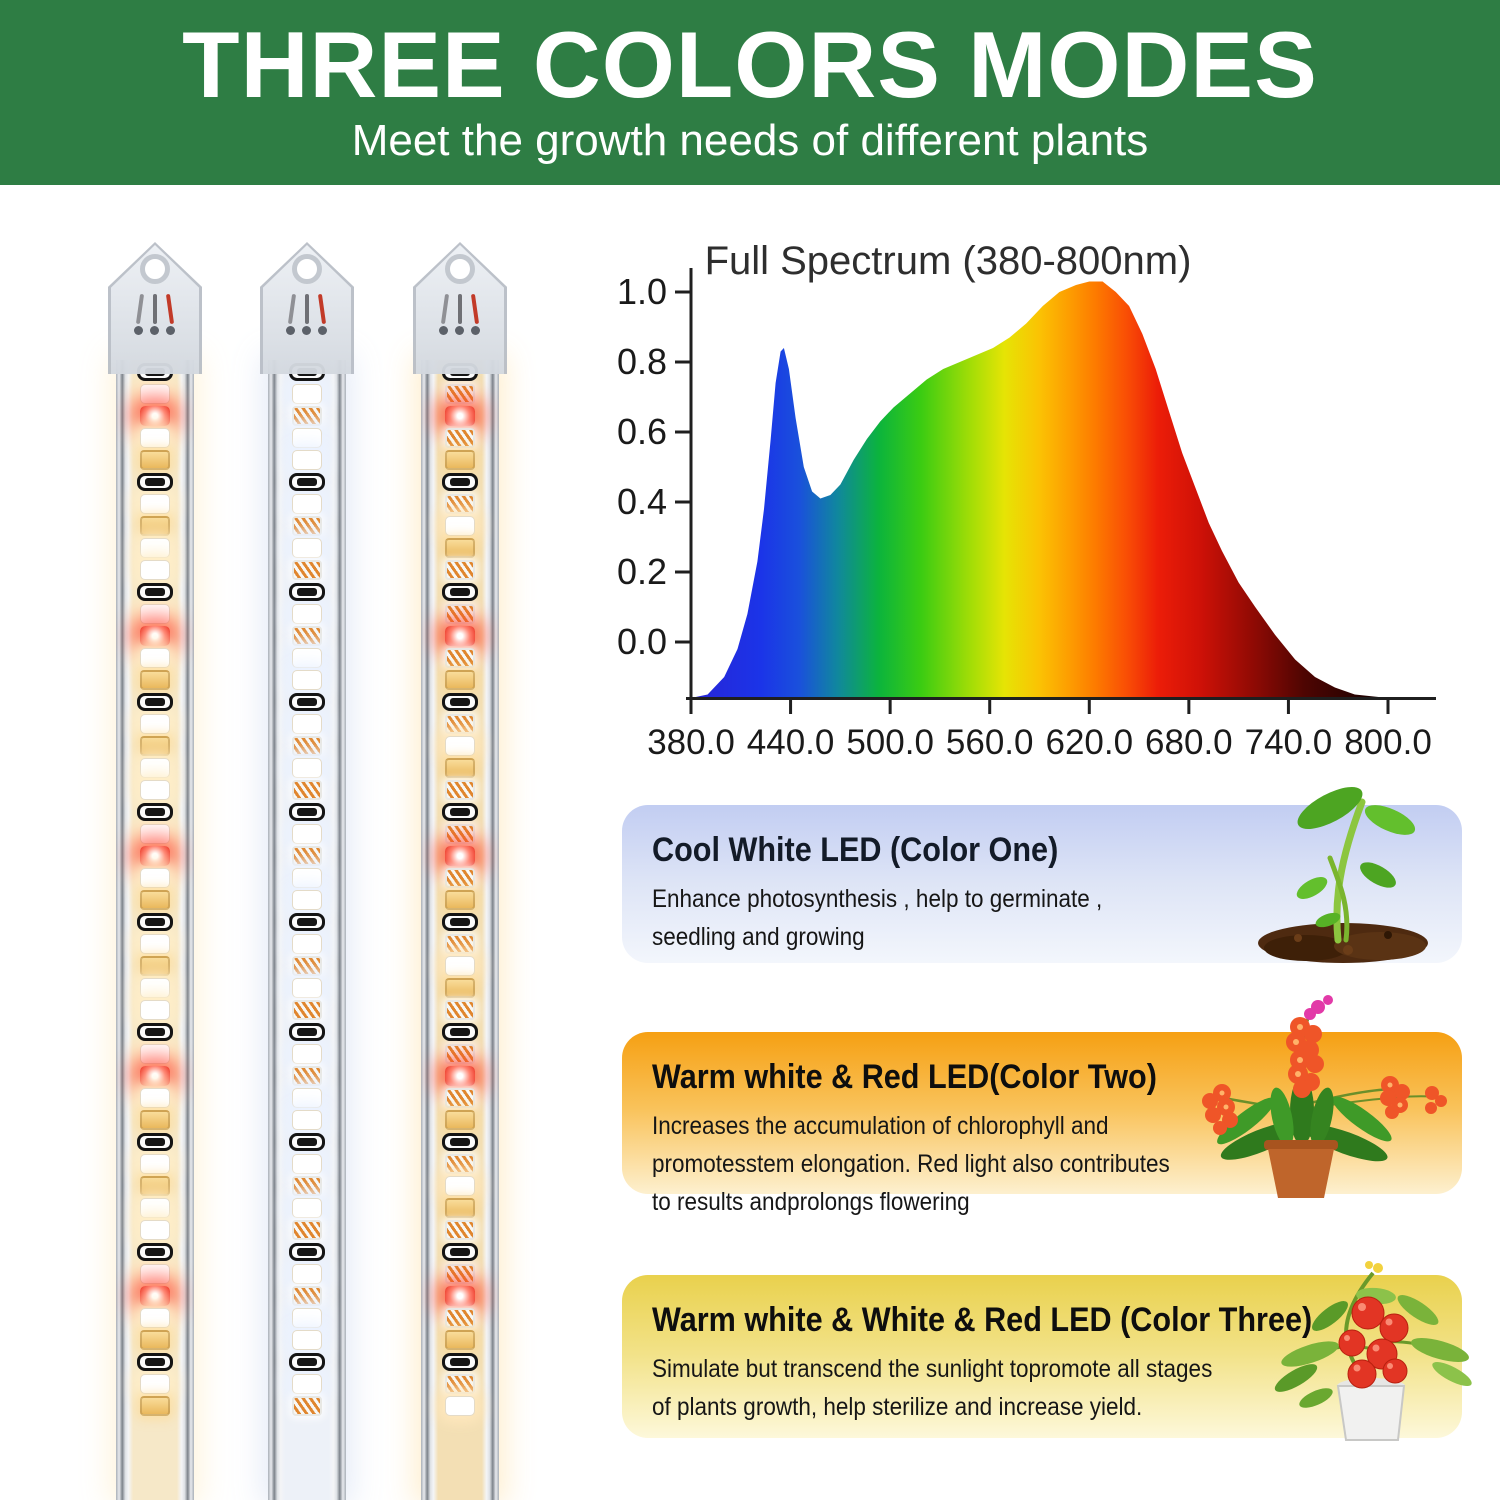  I want to click on y-tick-label: 1.0, so click(642, 291).